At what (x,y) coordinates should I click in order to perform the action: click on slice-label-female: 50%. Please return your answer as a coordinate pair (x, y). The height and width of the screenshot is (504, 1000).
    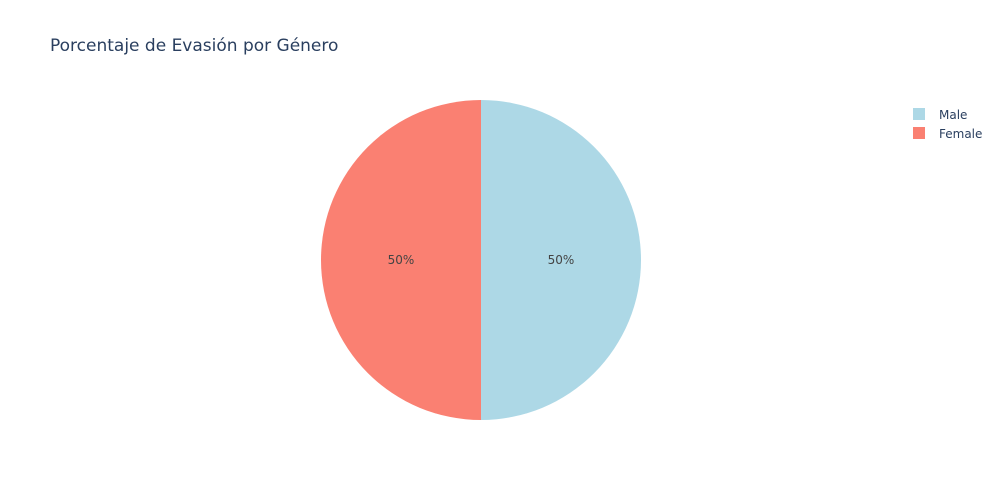
    Looking at the image, I should click on (401, 260).